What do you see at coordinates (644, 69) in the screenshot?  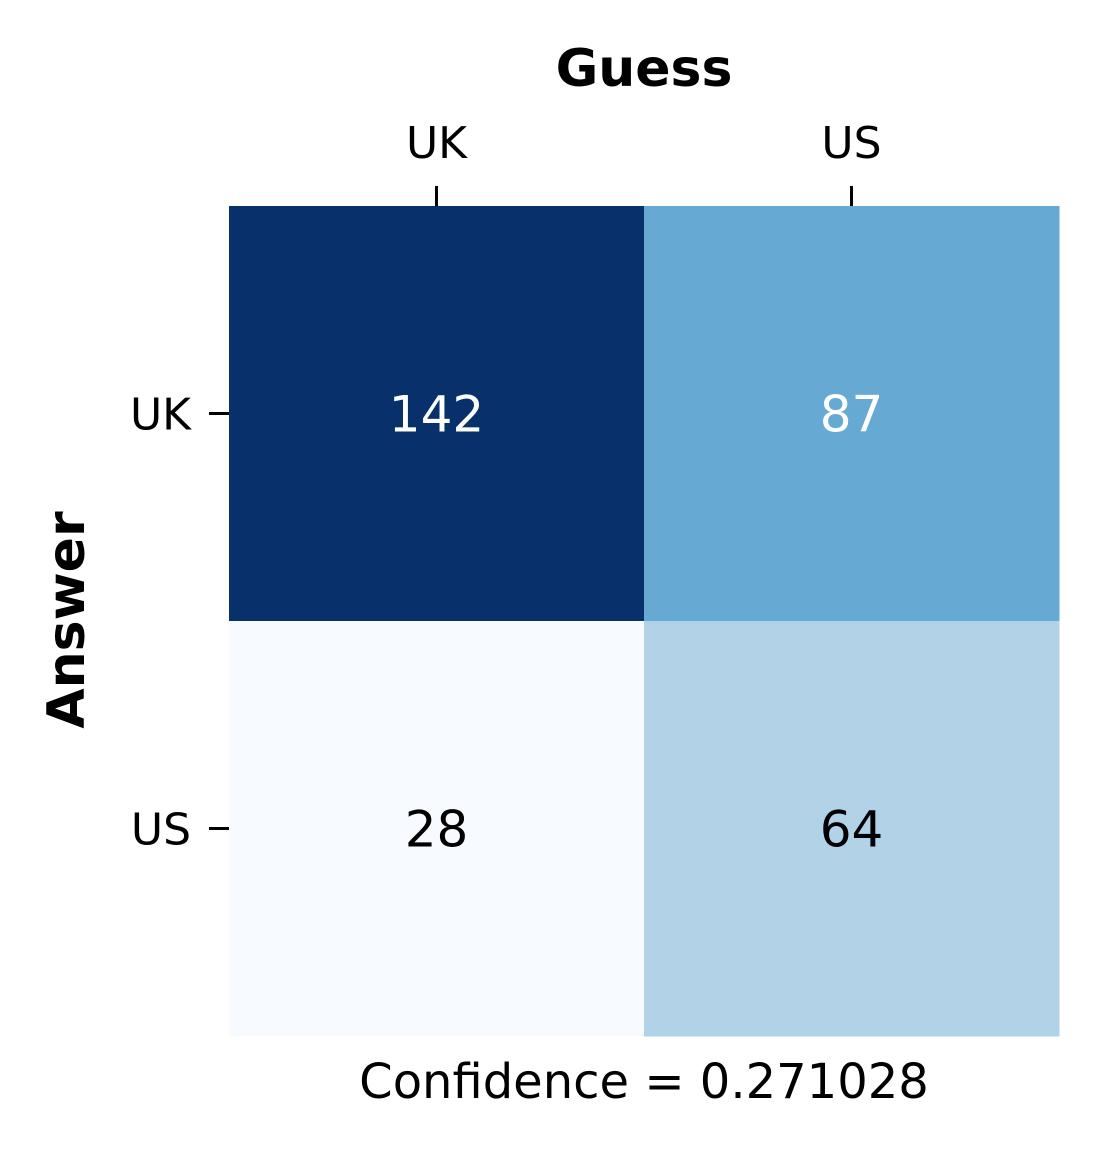 I see `x-axis-title: Guess` at bounding box center [644, 69].